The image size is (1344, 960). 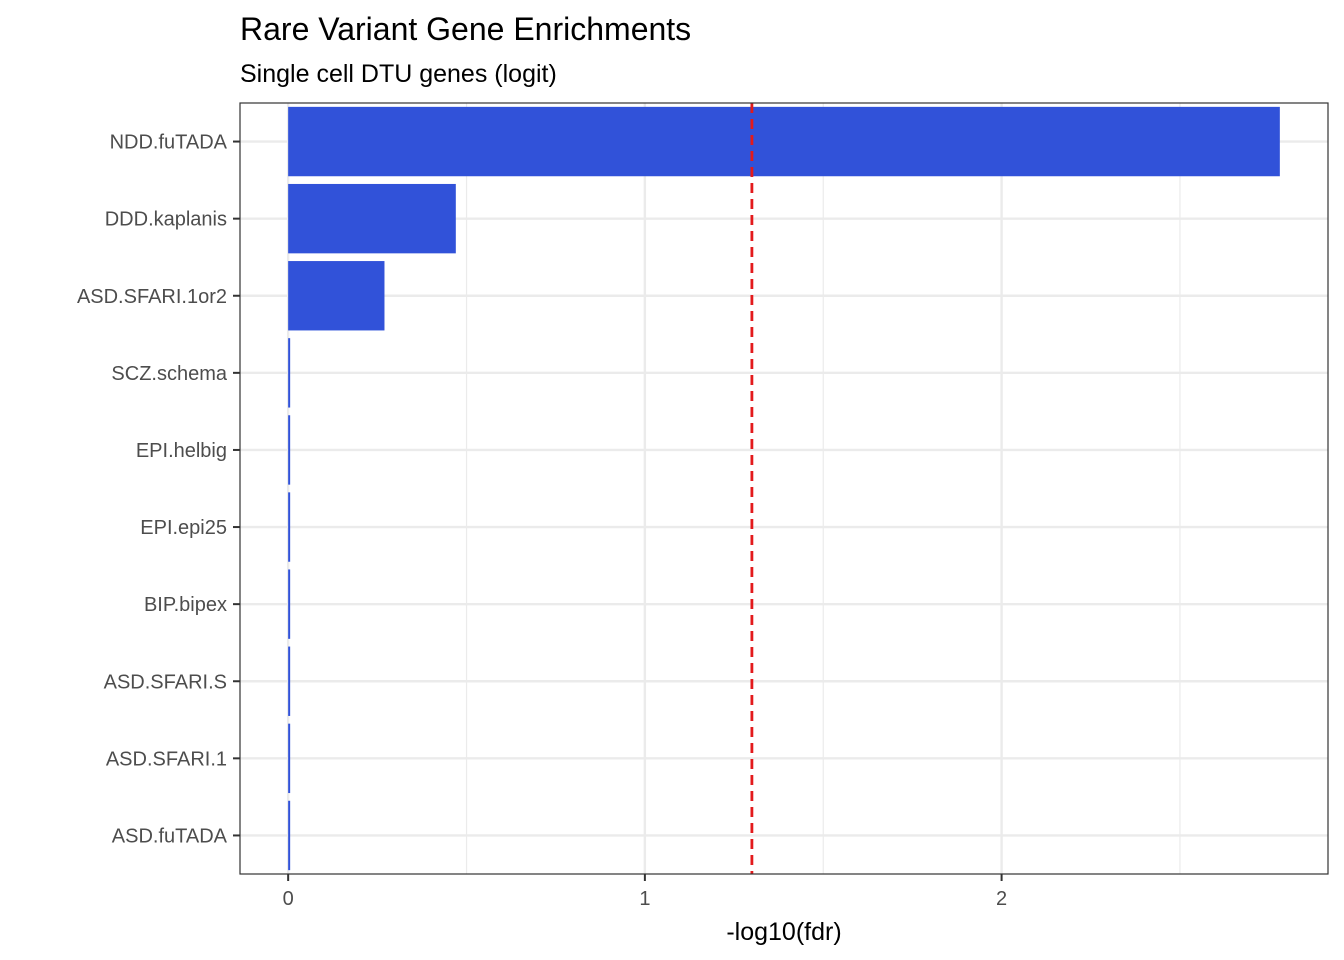 What do you see at coordinates (169, 374) in the screenshot?
I see `y-tick-label: SCZ.schema` at bounding box center [169, 374].